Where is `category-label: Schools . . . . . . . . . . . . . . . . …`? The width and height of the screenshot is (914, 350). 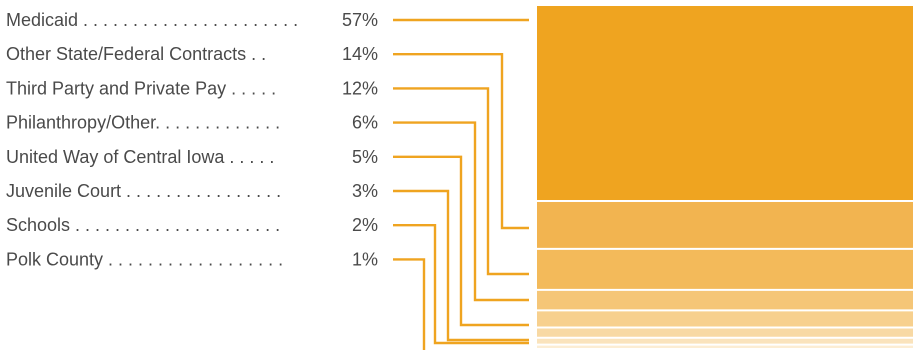
category-label: Schools . . . . . . . . . . . . . . . . … is located at coordinates (143, 225).